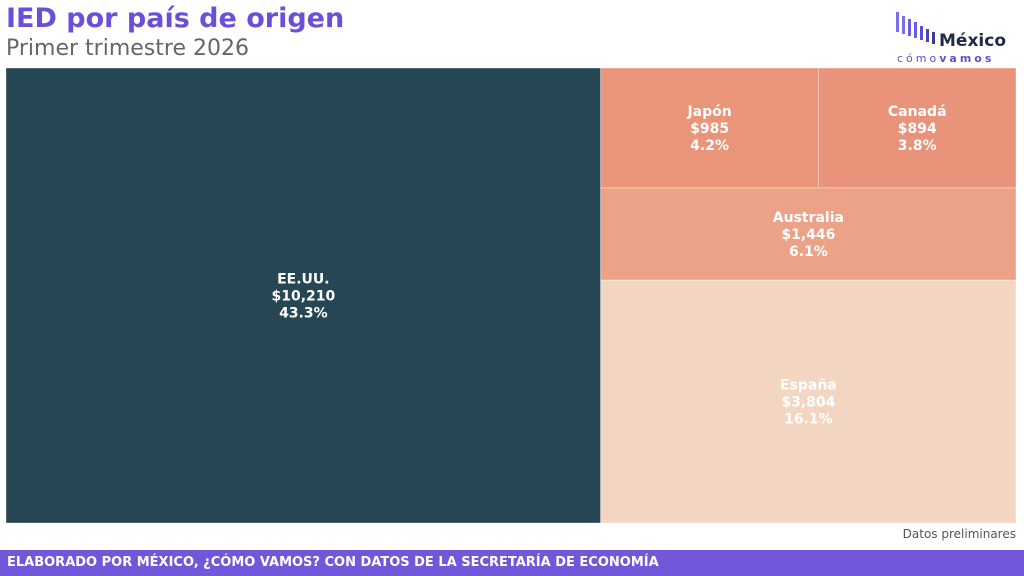  I want to click on treemap-label-share: 43.3%, so click(303, 314).